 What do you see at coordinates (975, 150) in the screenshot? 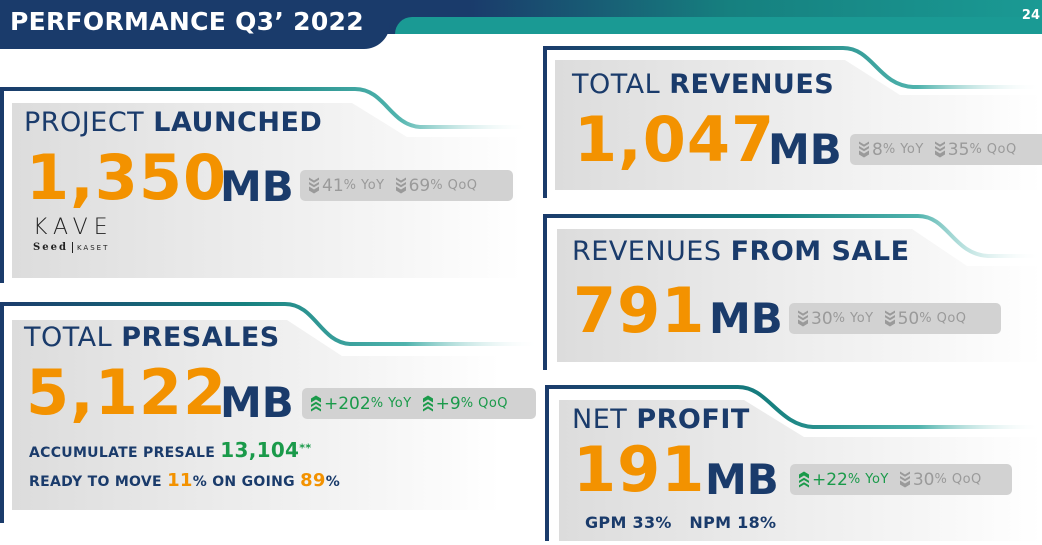
I see `qoq-change: 35% QoQ` at bounding box center [975, 150].